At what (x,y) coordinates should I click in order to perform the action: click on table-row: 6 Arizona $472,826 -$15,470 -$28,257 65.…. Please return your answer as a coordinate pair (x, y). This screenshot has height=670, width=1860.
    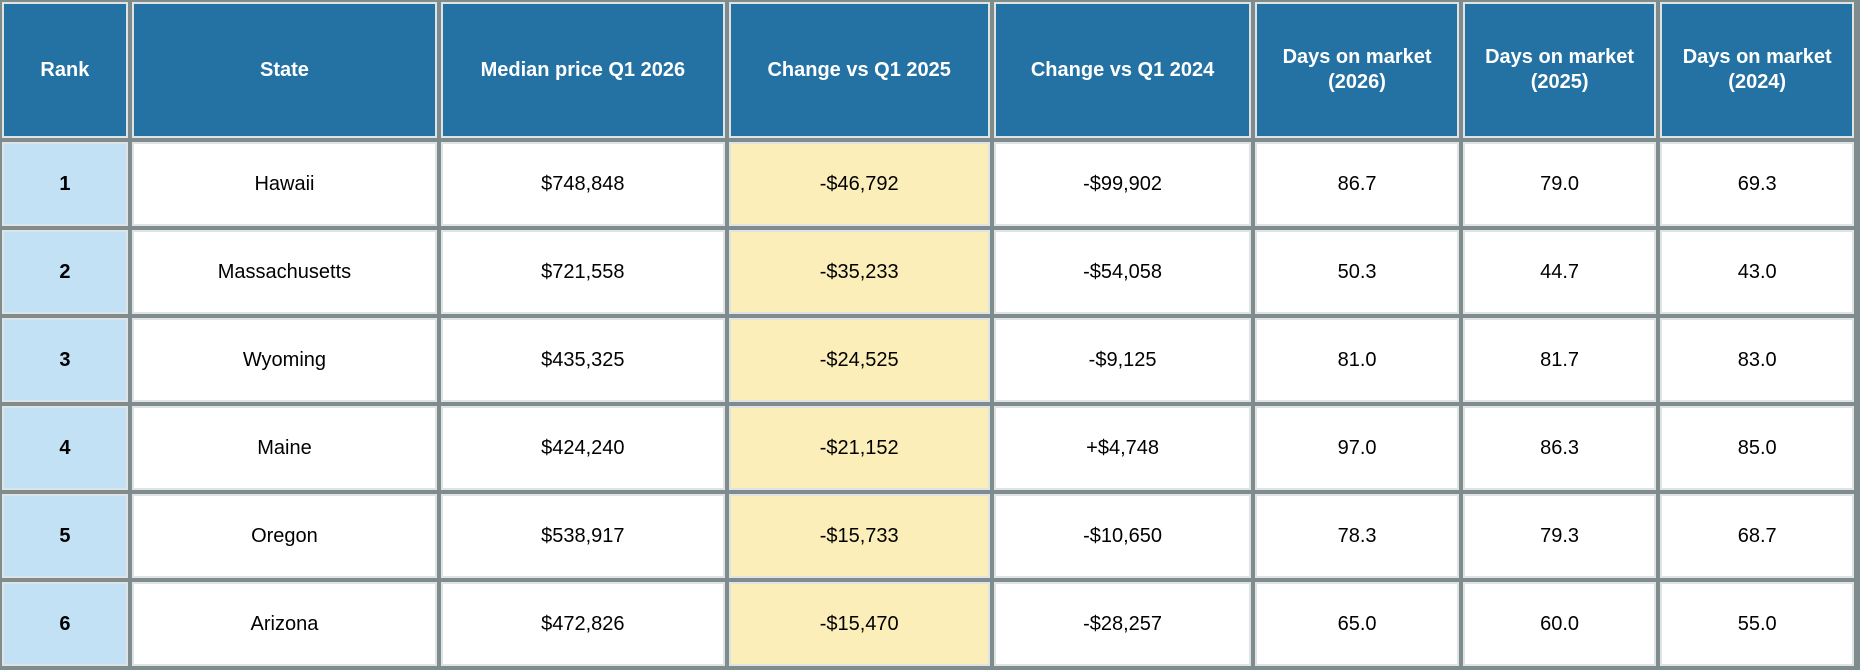
    Looking at the image, I should click on (928, 624).